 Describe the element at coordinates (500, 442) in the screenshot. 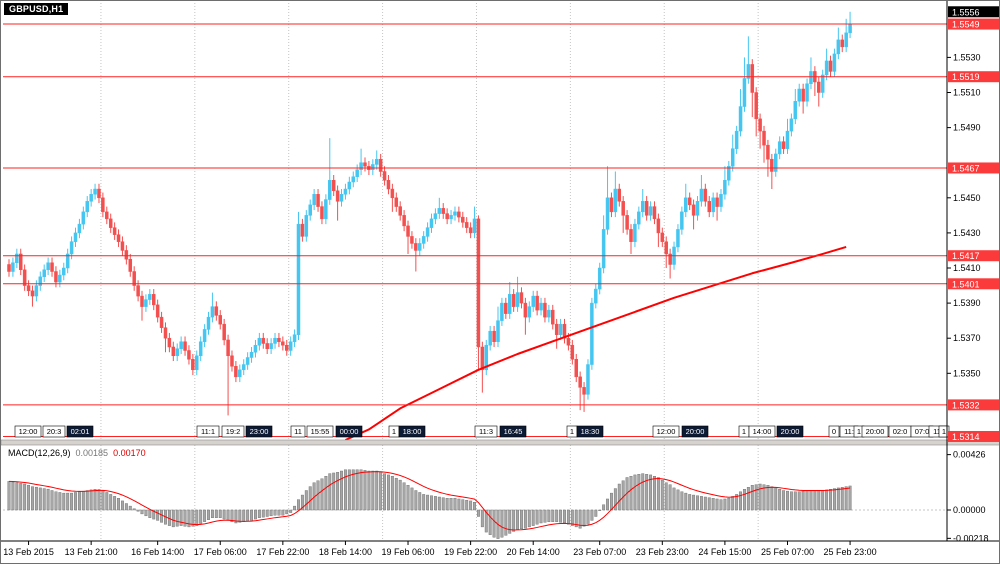

I see `pane-splitter` at that location.